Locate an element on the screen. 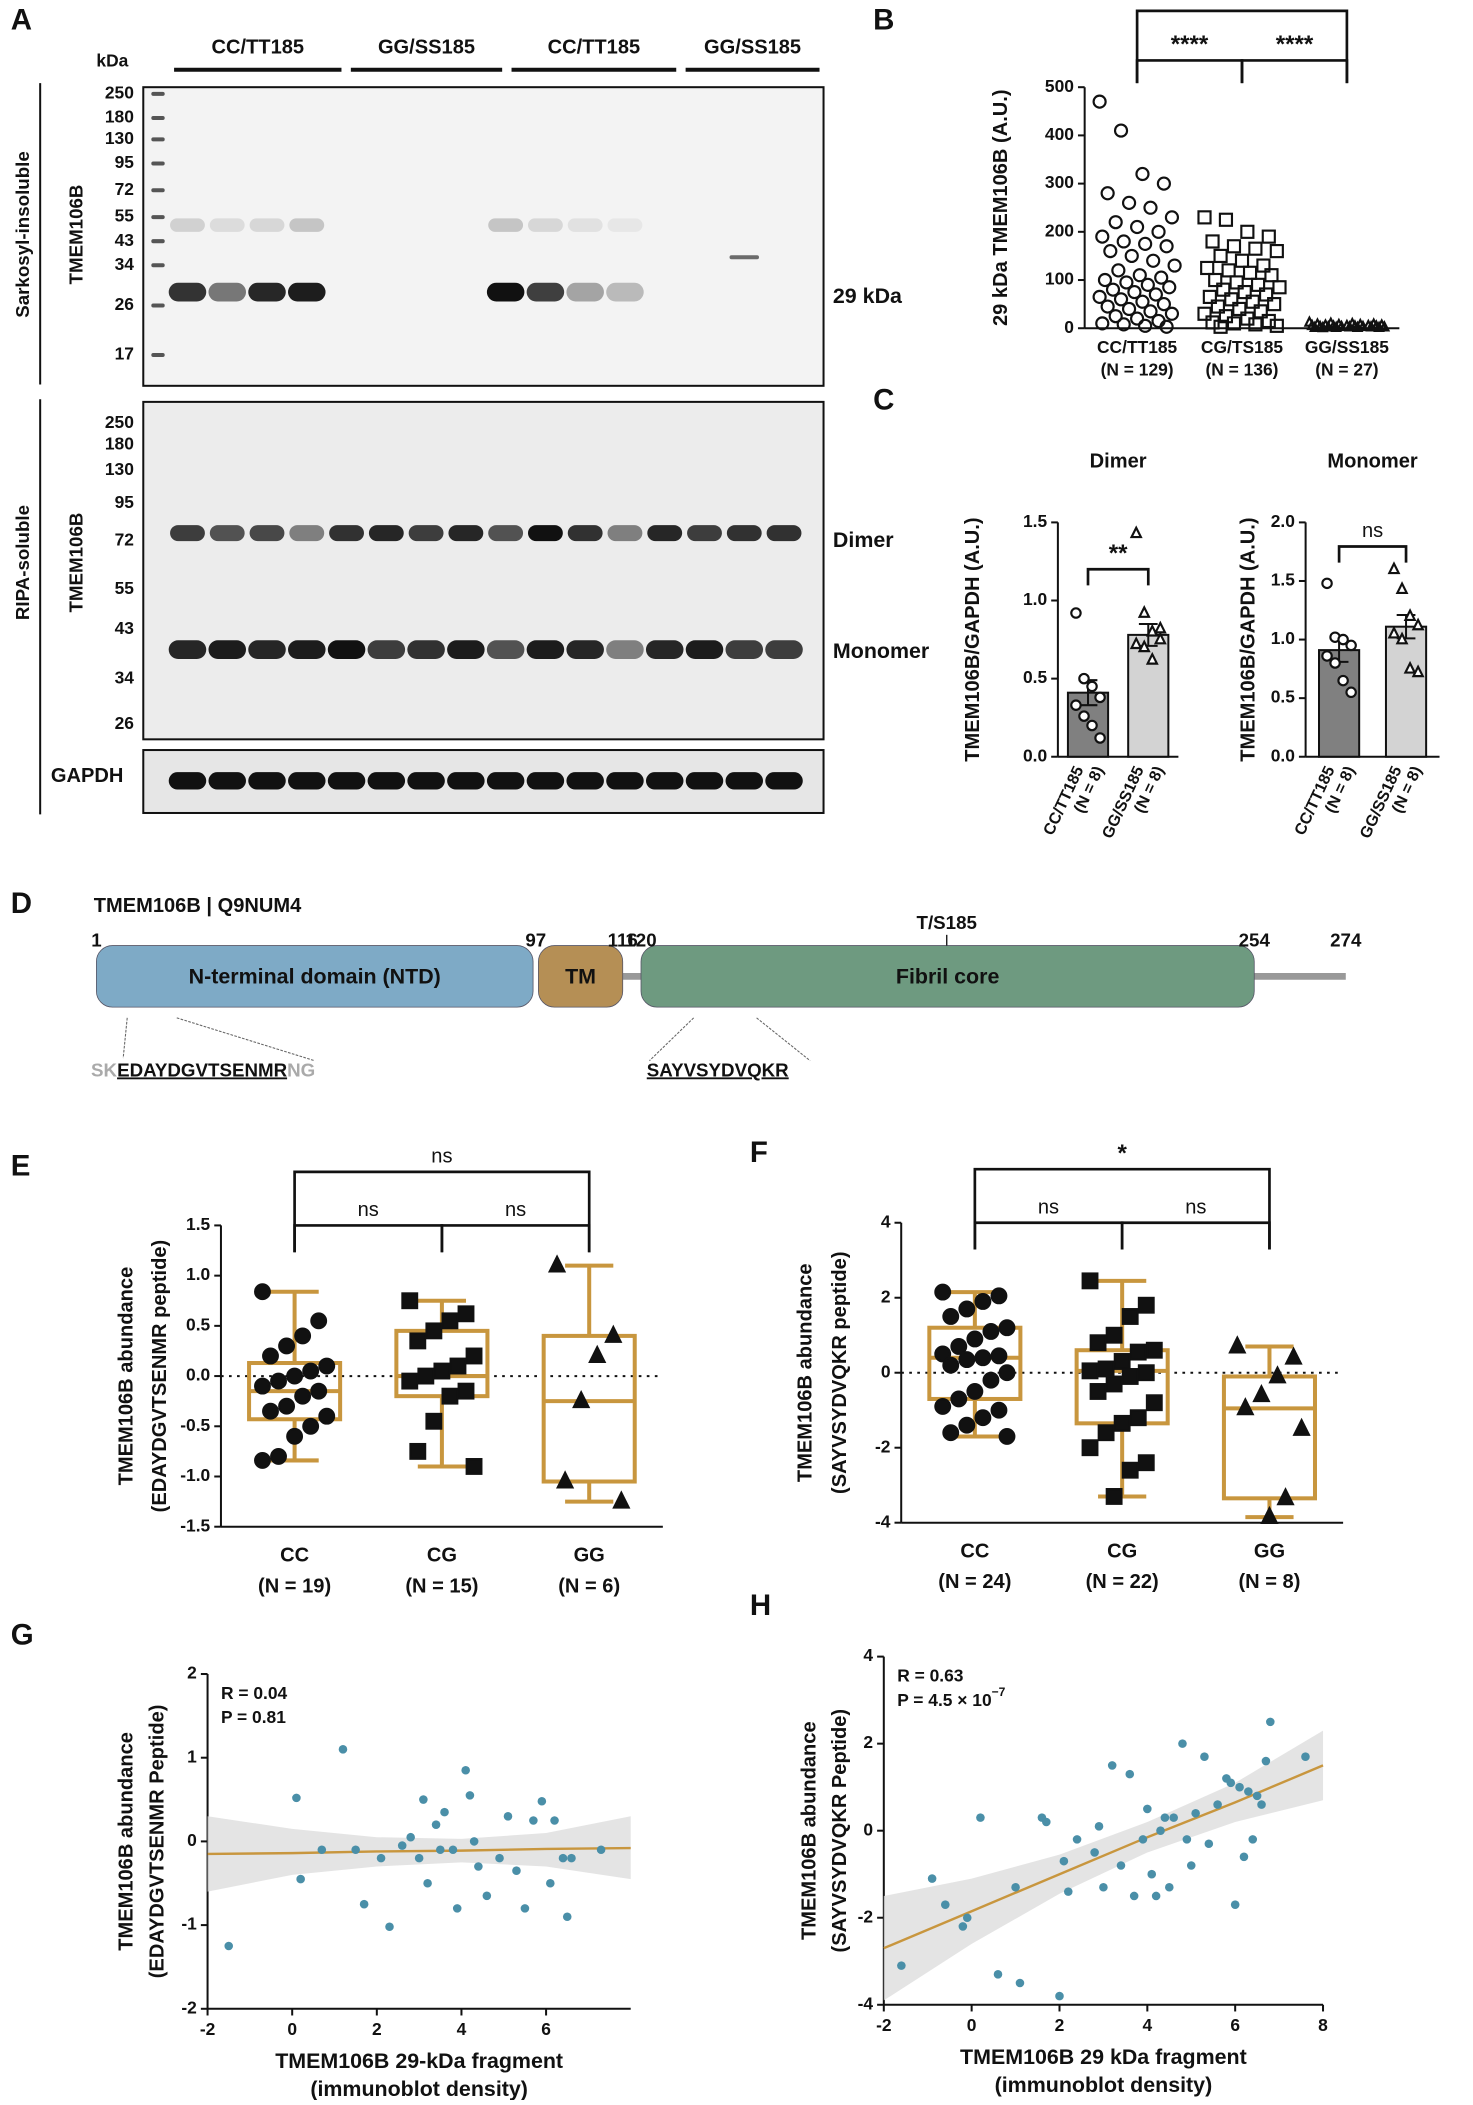 Image resolution: width=1473 pixels, height=2105 pixels. domain-box is located at coordinates (947, 976).